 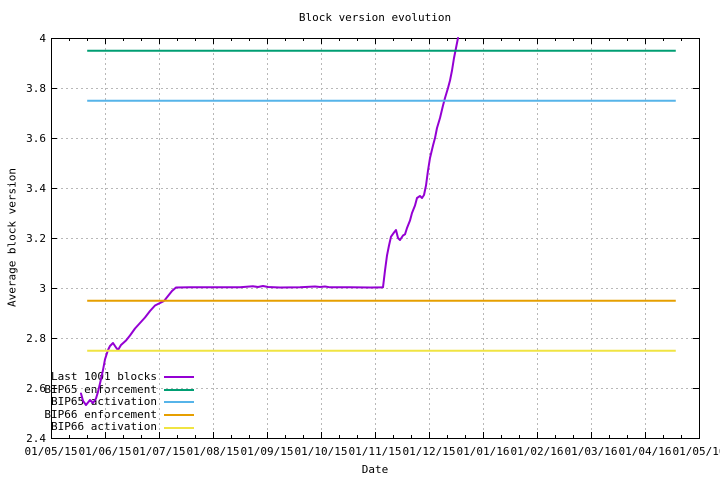 I want to click on svg-text: 01/10/15, so click(x=321, y=451).